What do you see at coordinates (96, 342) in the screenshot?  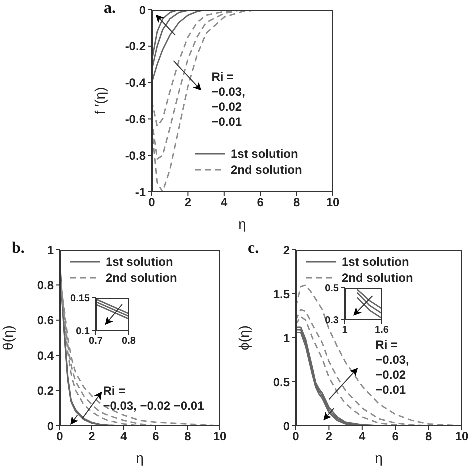 I see `x-tick-label: 0.7` at bounding box center [96, 342].